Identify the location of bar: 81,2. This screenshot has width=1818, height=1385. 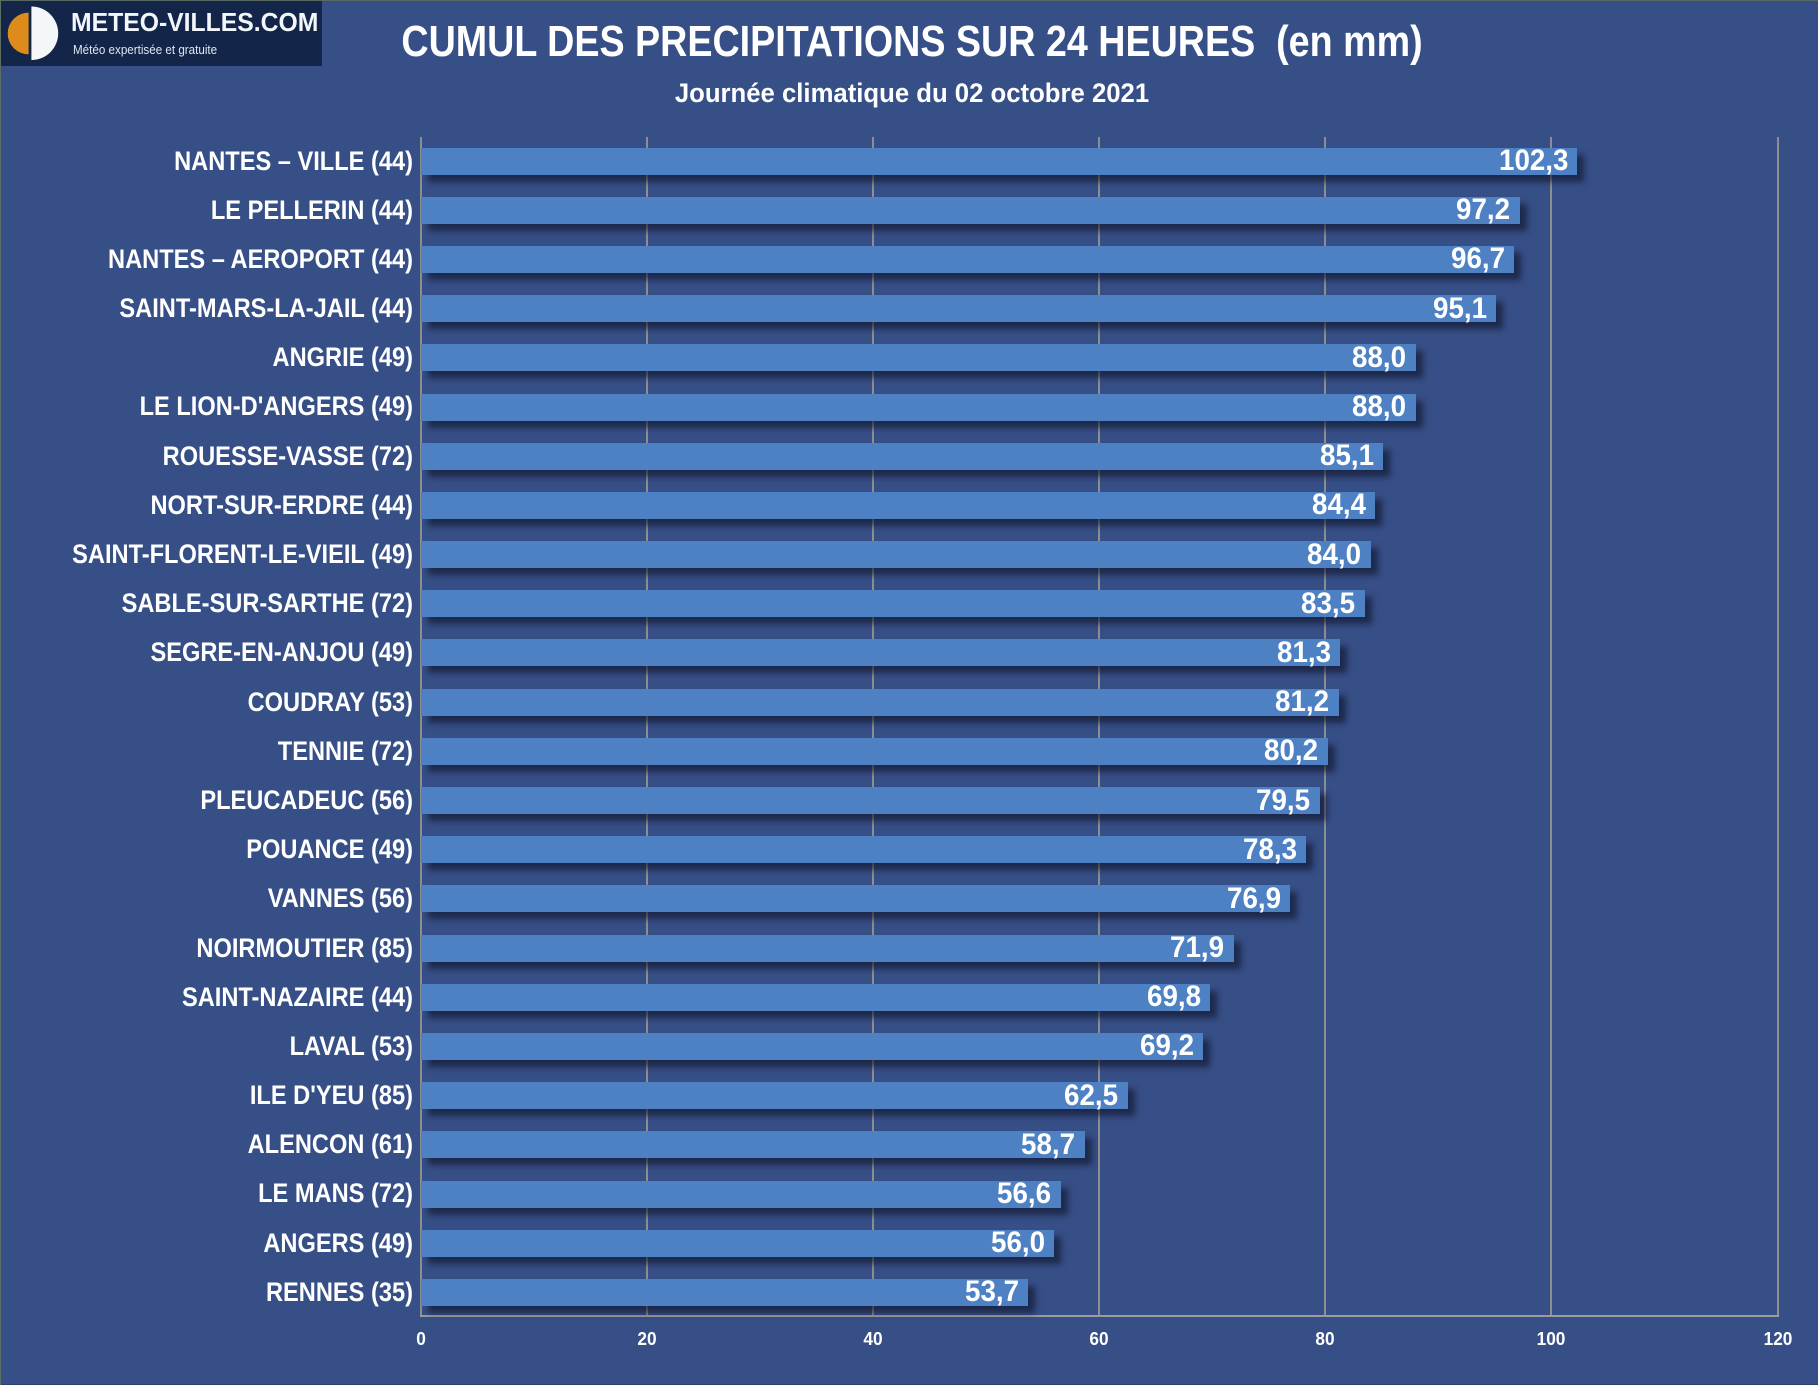
(880, 701).